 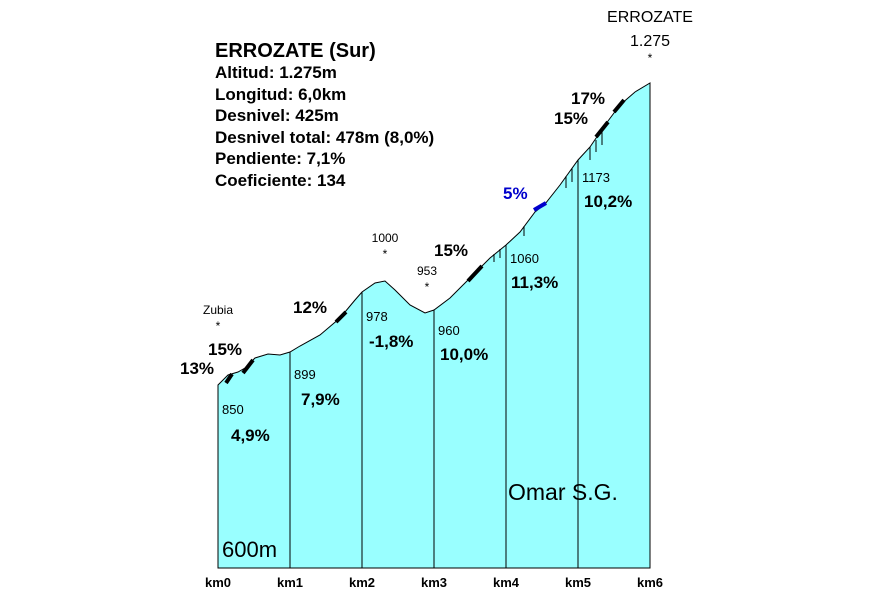 I want to click on ramp-label: 5%, so click(x=515, y=193).